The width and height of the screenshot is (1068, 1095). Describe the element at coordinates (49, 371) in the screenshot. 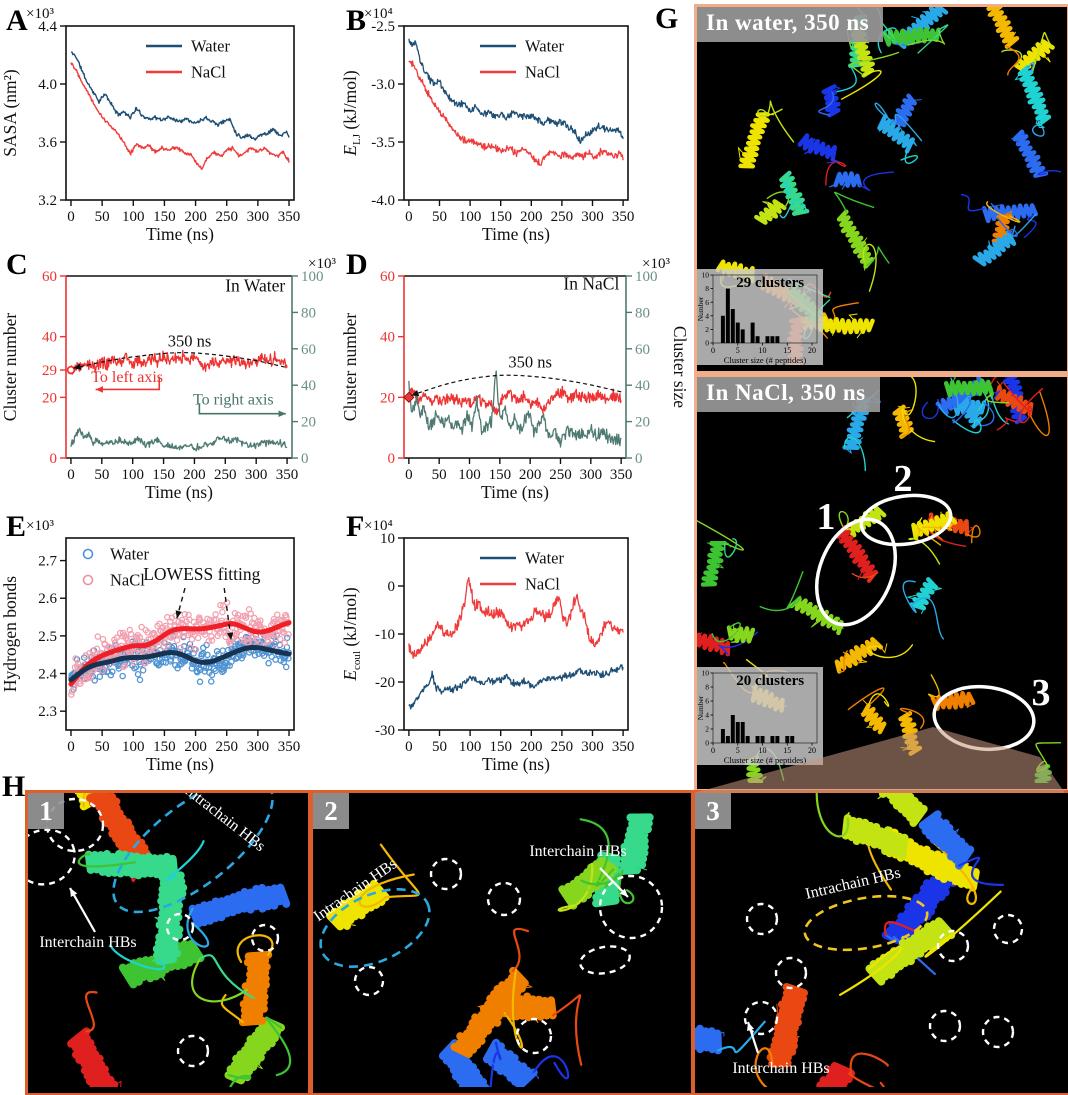

I see `svg-text: 29` at that location.